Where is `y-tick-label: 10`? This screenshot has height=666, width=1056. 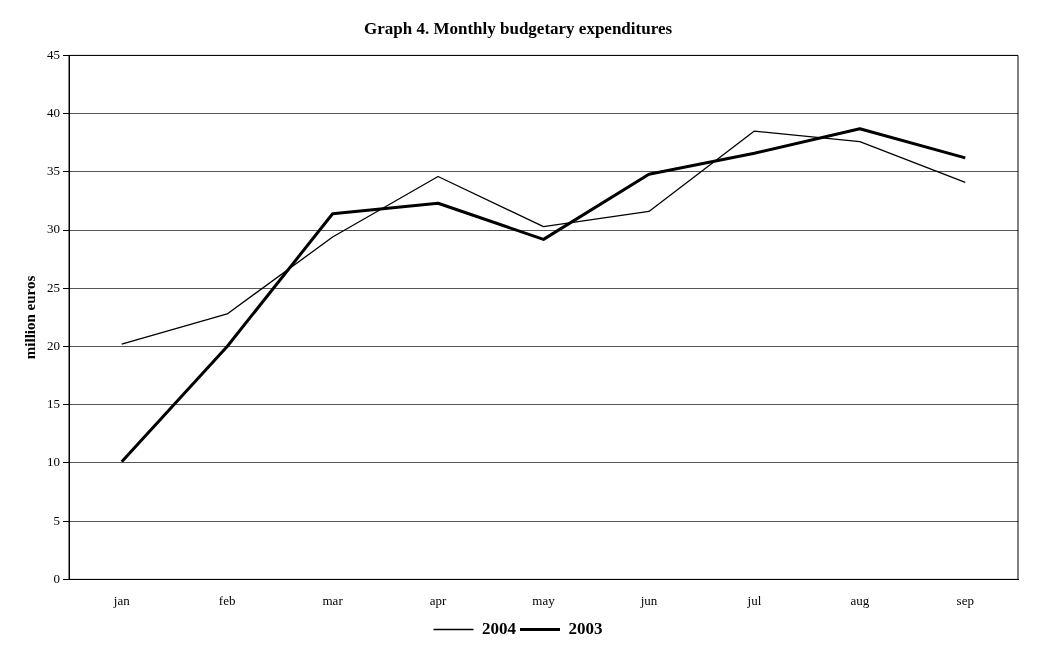
y-tick-label: 10 is located at coordinates (53, 462).